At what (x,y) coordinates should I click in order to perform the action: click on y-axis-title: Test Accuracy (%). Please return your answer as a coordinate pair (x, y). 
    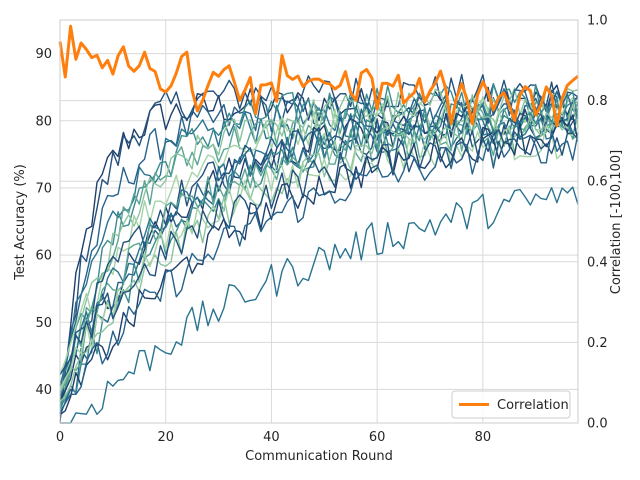
    Looking at the image, I should click on (20, 222).